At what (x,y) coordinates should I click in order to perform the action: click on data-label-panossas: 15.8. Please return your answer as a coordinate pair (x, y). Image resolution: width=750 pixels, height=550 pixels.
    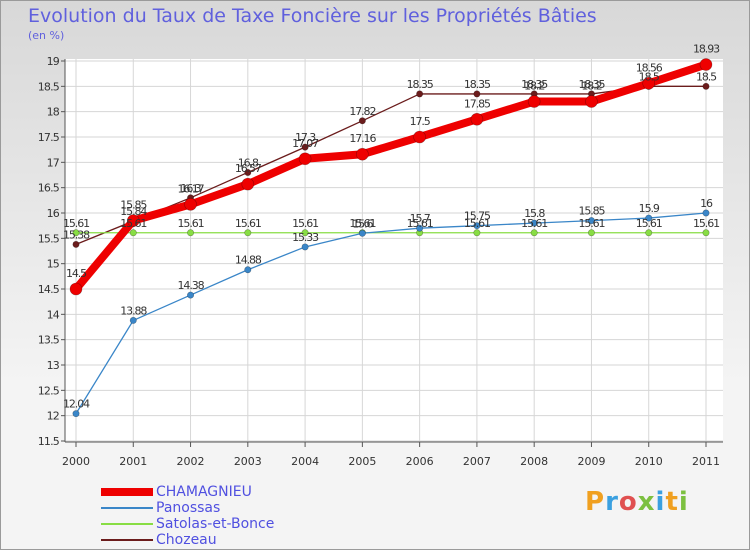
    Looking at the image, I should click on (534, 213).